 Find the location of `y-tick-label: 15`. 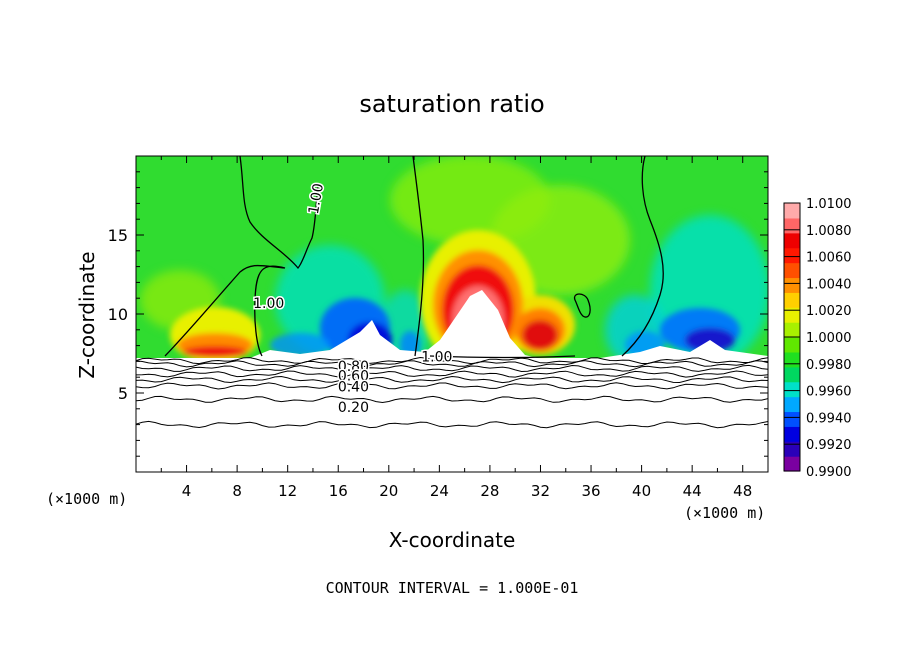

y-tick-label: 15 is located at coordinates (118, 235).